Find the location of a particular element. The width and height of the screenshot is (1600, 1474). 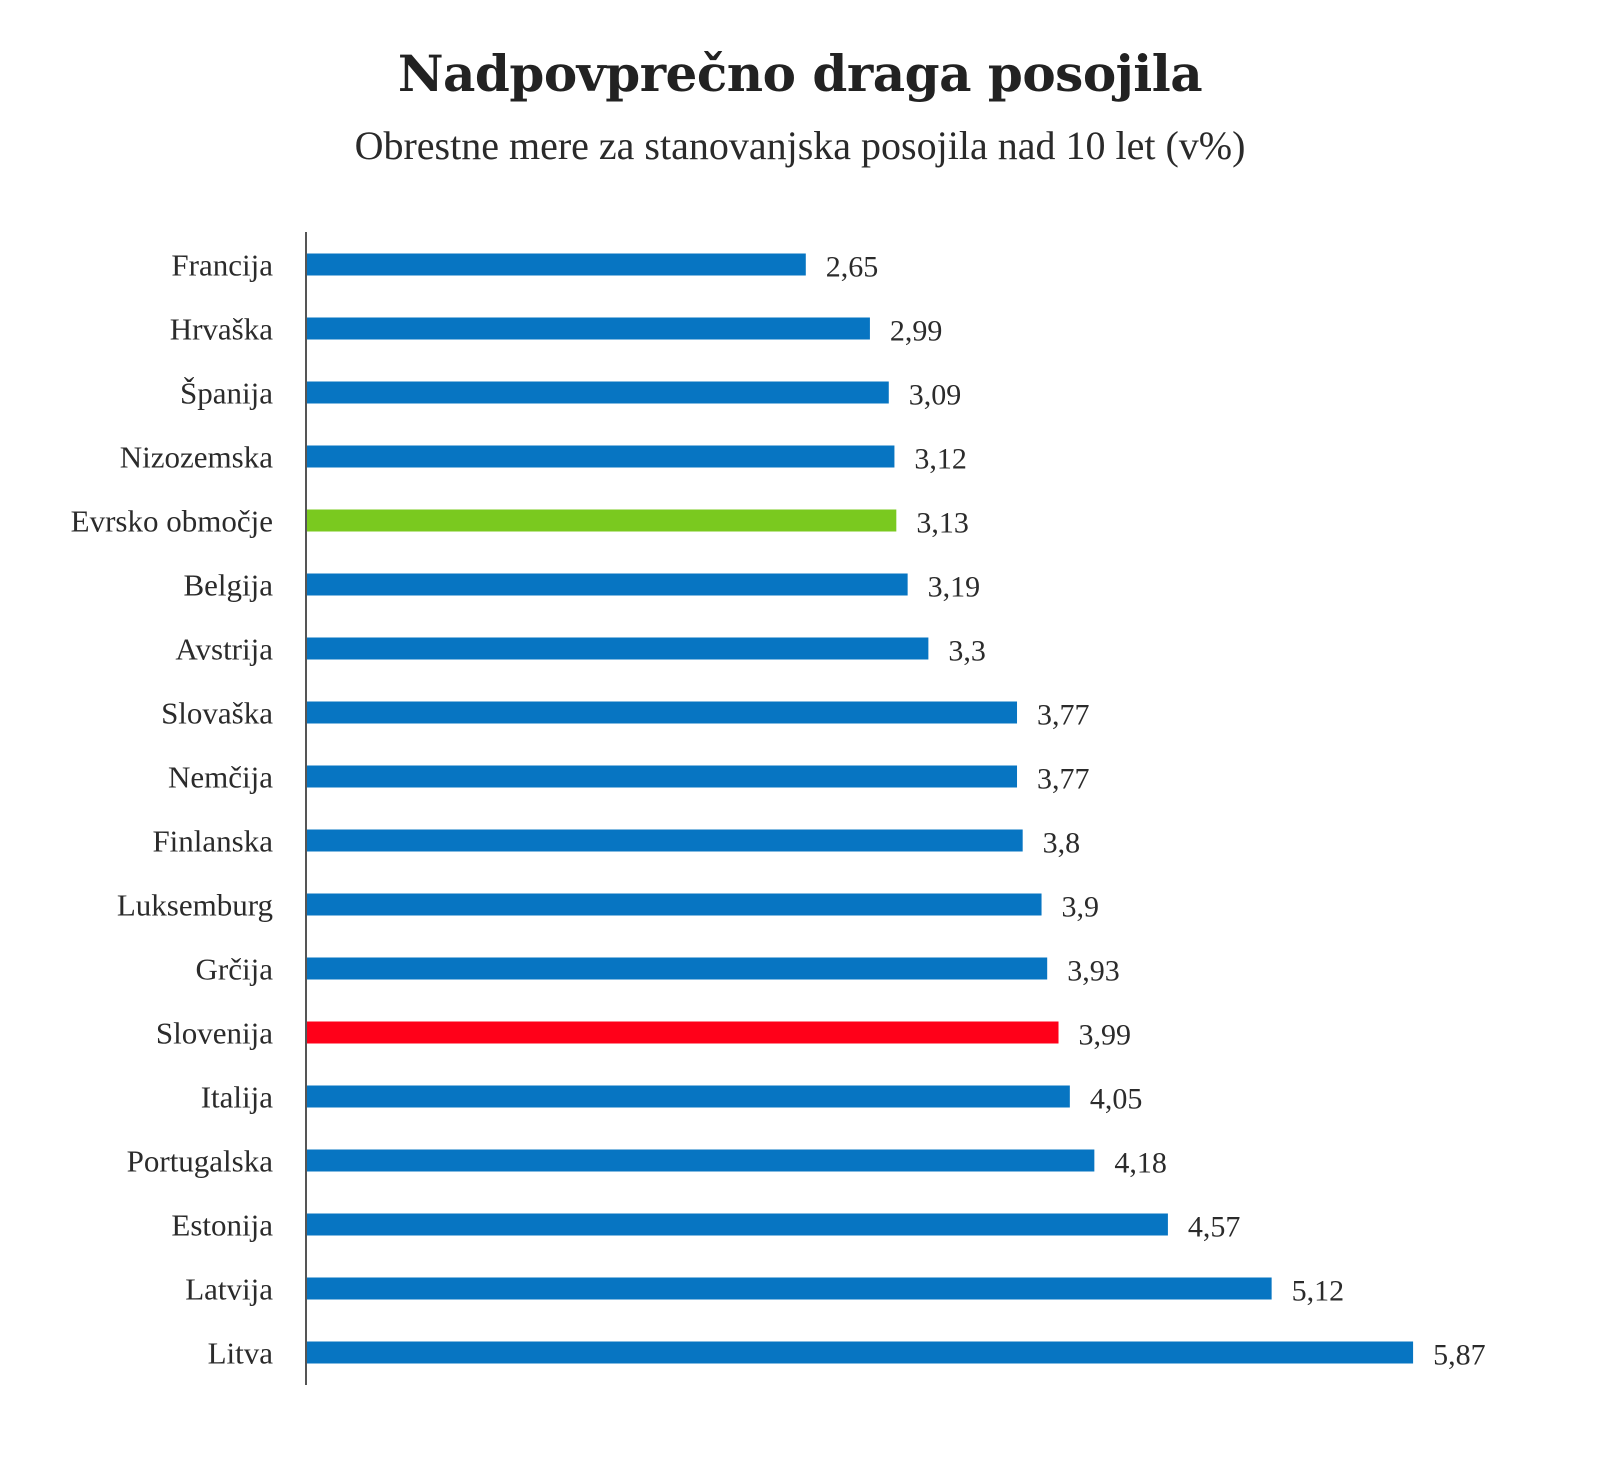

bar-group-evrsko-obmocje: Evrsko območje 3,13 is located at coordinates (520, 522).